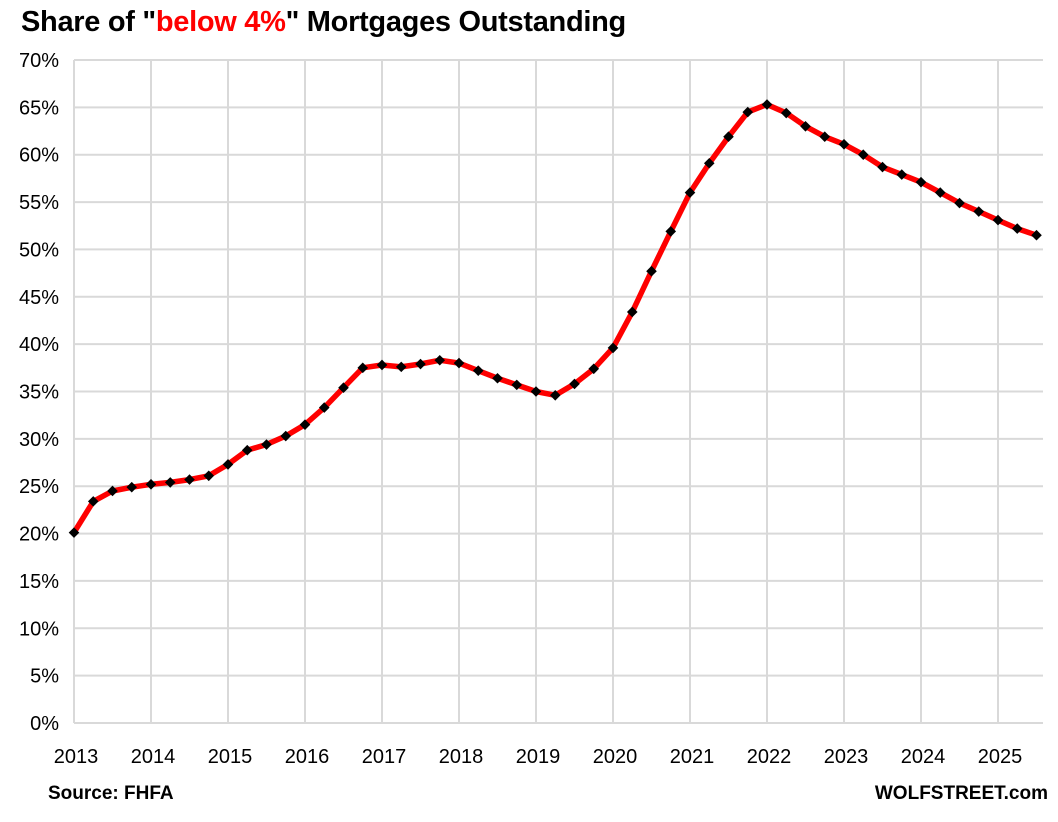 Image resolution: width=1058 pixels, height=822 pixels. I want to click on x-axis-tick-label: 2018, so click(461, 757).